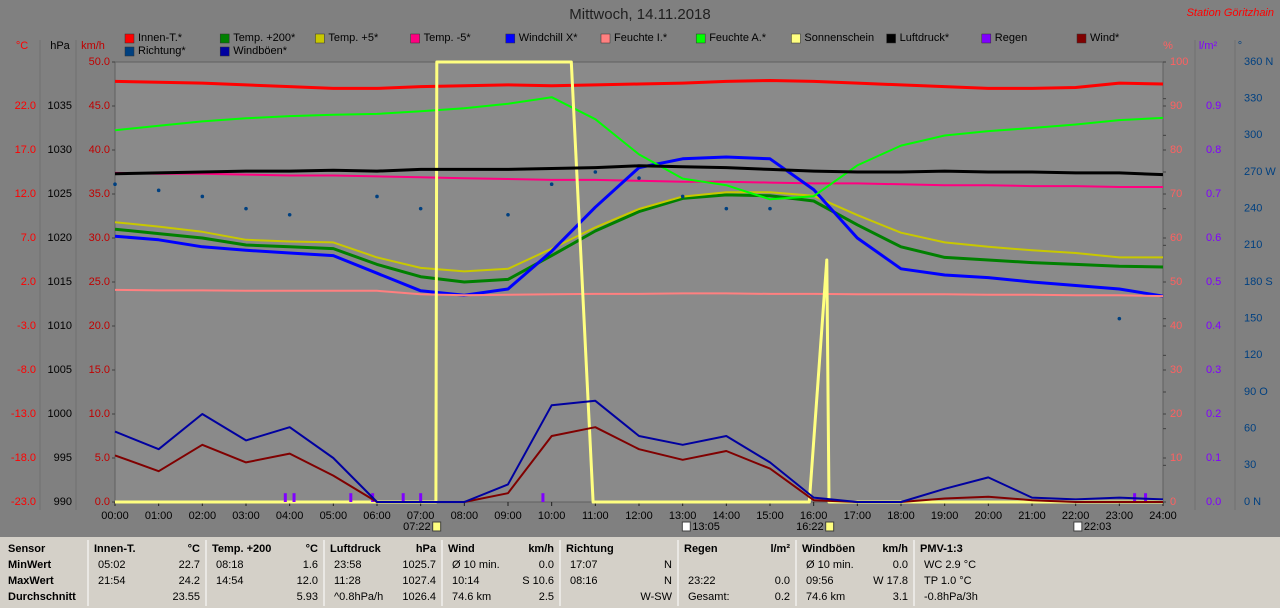 Image resolution: width=1280 pixels, height=608 pixels. Describe the element at coordinates (1260, 172) in the screenshot. I see `y-tick-label: 270 W` at that location.